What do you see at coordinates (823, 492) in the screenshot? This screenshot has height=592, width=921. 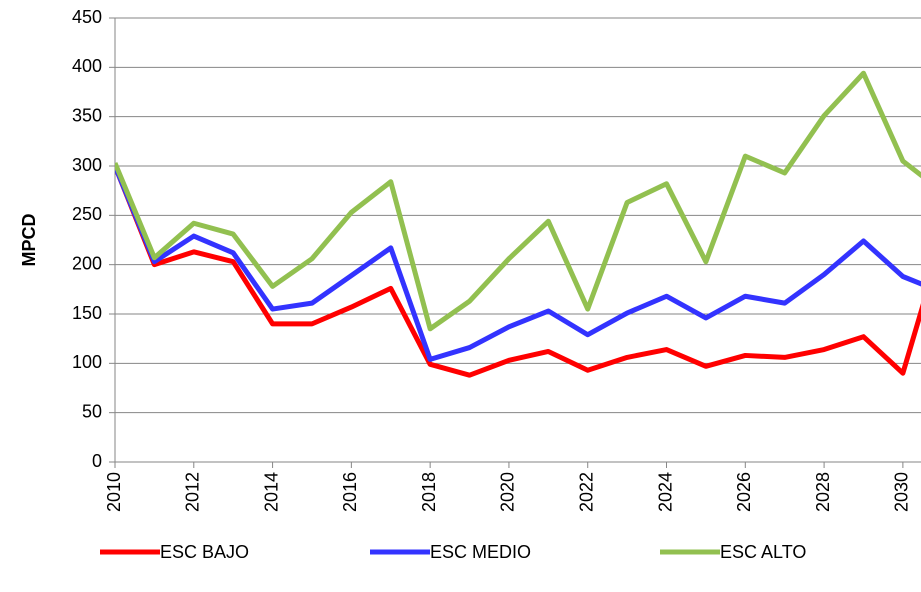 I see `x-tick-label: 2028` at bounding box center [823, 492].